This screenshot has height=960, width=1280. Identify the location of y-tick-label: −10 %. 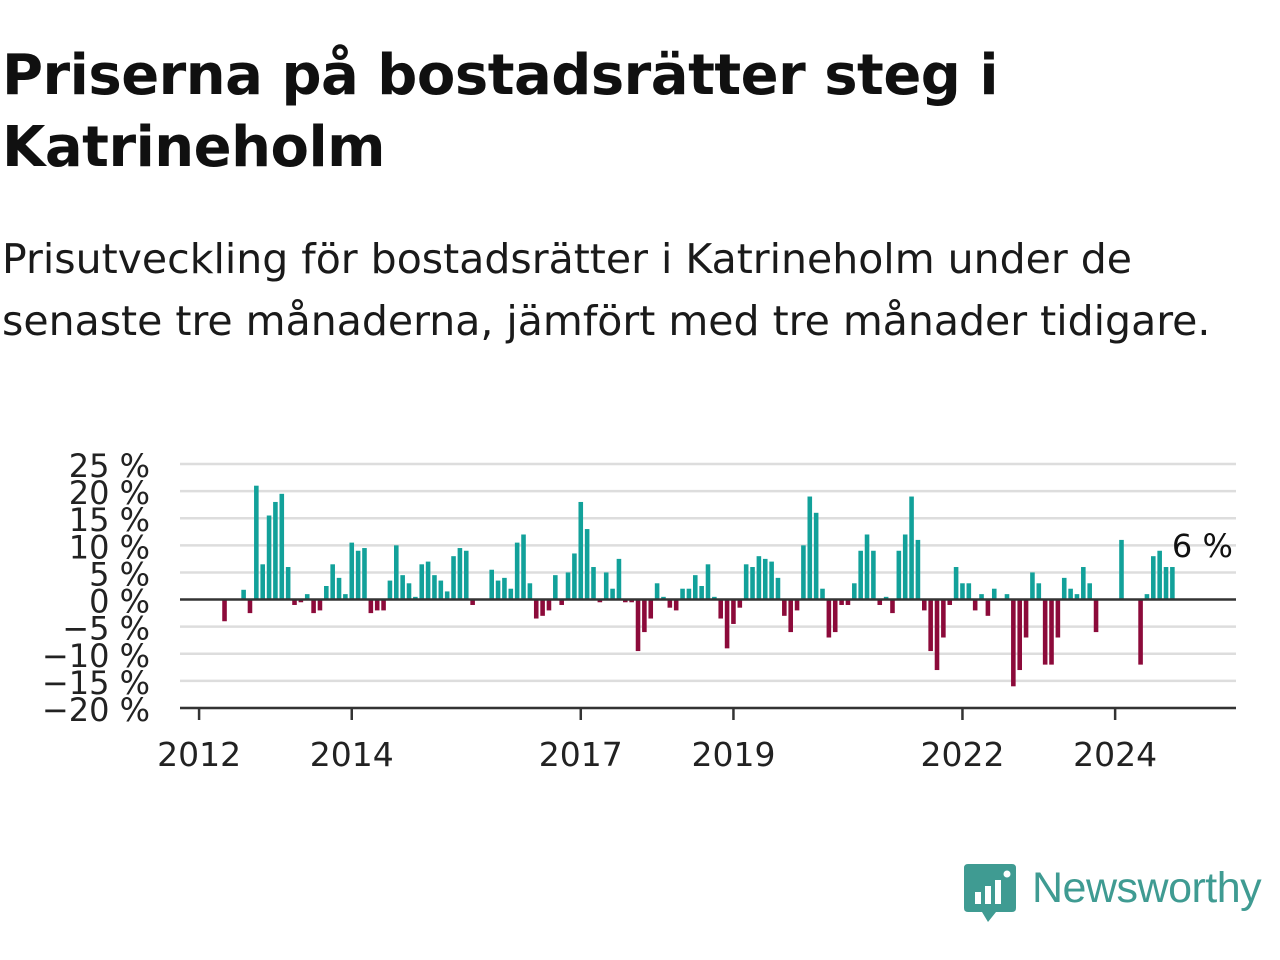
(96, 656).